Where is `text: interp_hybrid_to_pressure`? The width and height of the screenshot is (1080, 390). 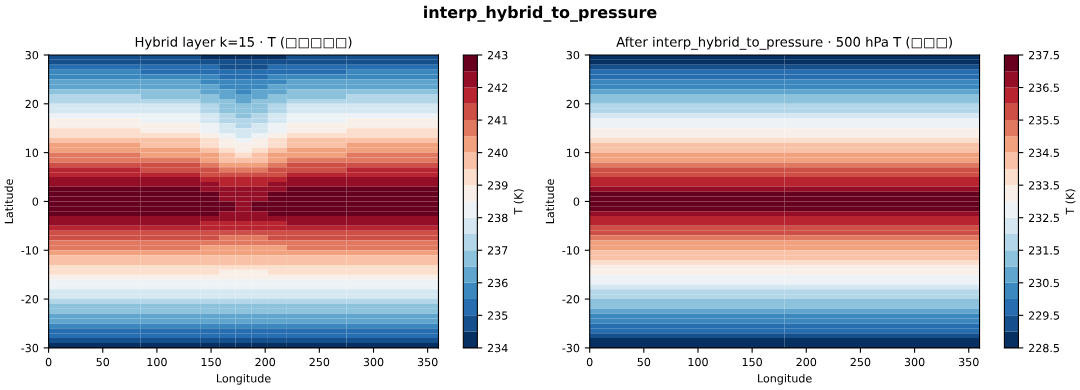
text: interp_hybrid_to_pressure is located at coordinates (540, 13).